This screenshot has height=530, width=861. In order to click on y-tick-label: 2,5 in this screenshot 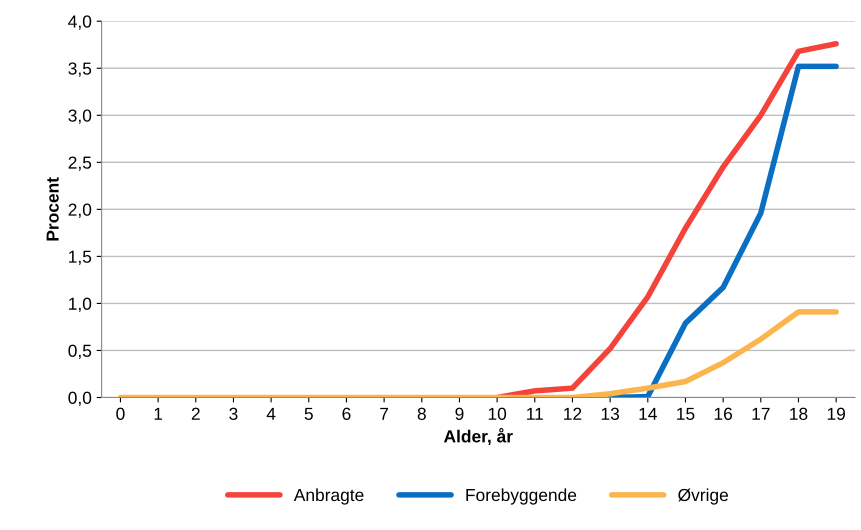, I will do `click(80, 163)`.